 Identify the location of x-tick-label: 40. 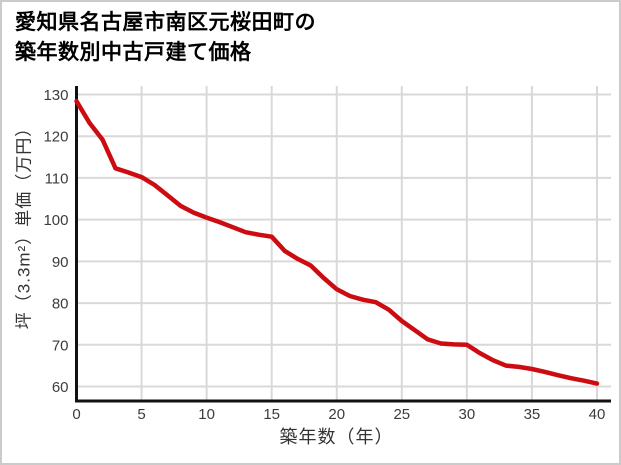
(597, 414).